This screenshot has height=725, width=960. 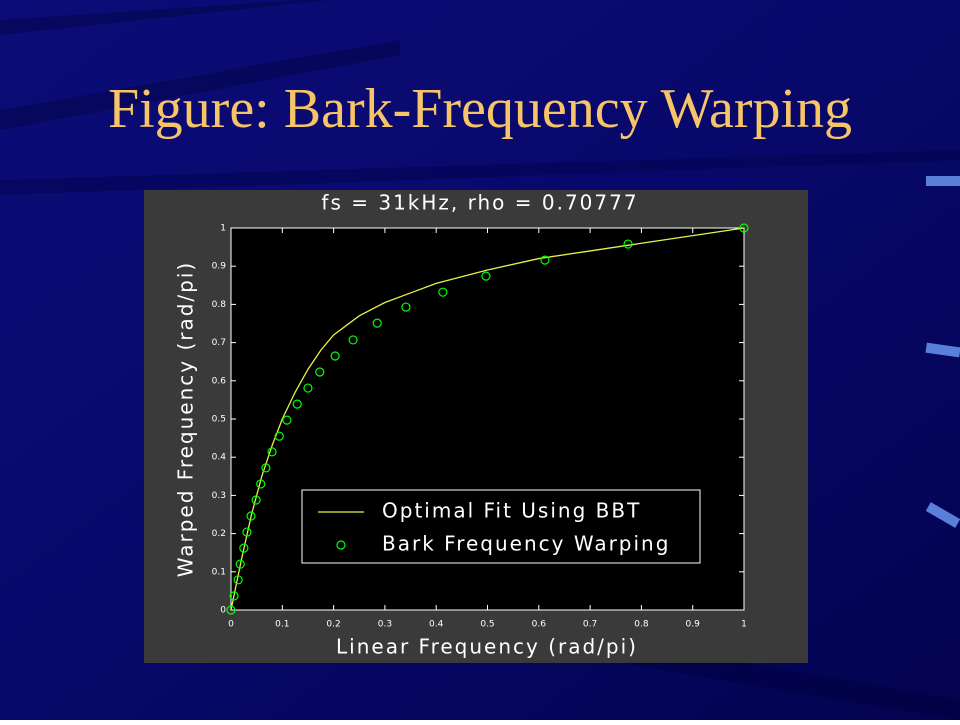 I want to click on y-tick-label: 0.5, so click(x=219, y=420).